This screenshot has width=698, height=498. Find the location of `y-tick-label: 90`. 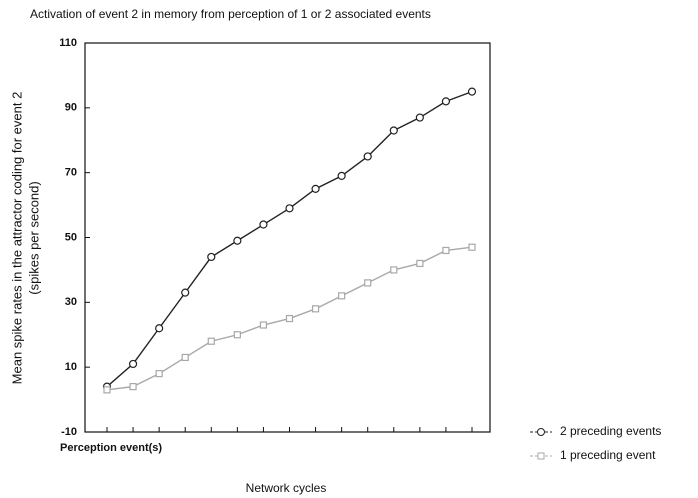

y-tick-label: 90 is located at coordinates (71, 108).